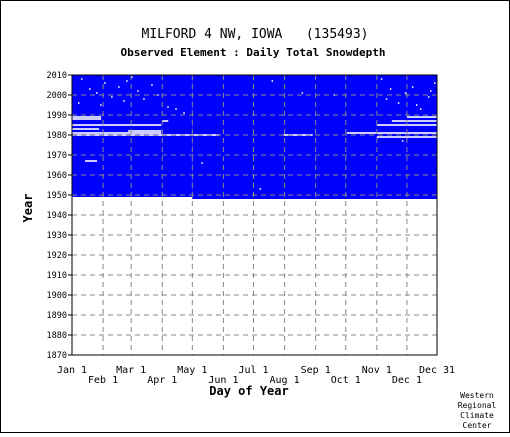  What do you see at coordinates (57, 136) in the screenshot?
I see `y-tick-label: 1980` at bounding box center [57, 136].